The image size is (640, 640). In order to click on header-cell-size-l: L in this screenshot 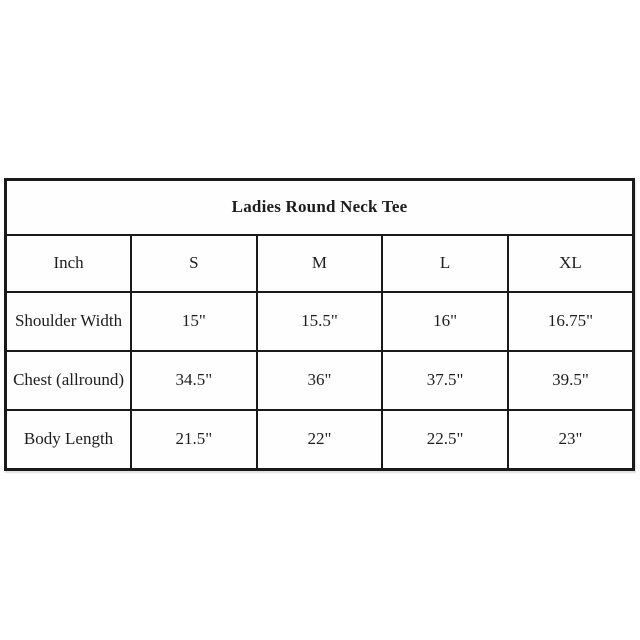, I will do `click(445, 263)`.